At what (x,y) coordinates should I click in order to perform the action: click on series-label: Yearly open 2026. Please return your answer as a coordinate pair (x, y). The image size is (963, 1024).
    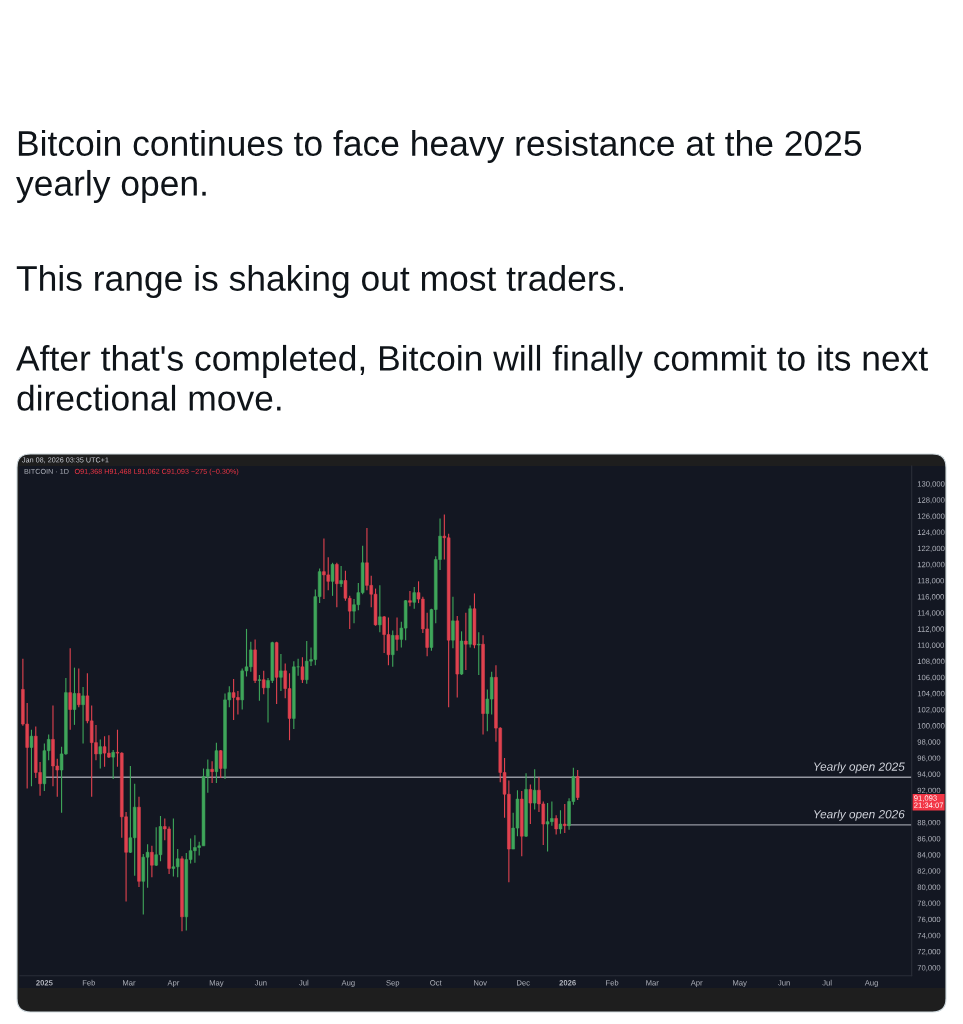
    Looking at the image, I should click on (859, 815).